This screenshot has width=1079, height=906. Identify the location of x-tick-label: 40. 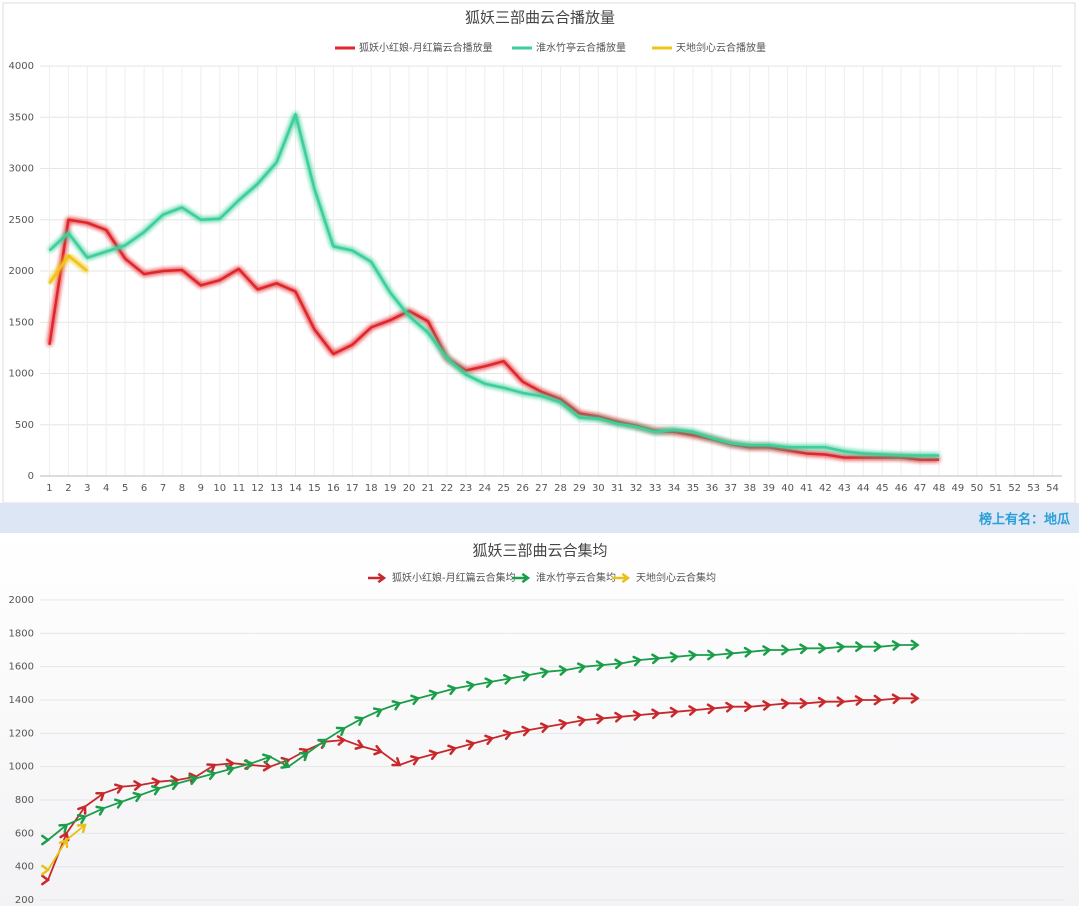
(787, 488).